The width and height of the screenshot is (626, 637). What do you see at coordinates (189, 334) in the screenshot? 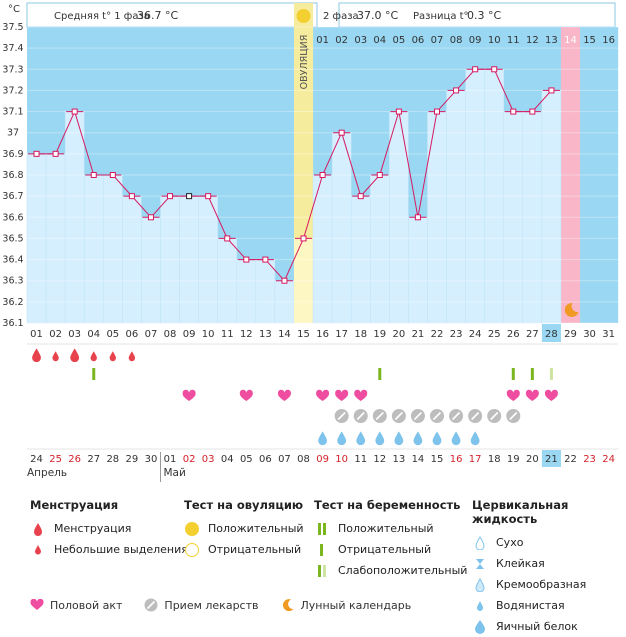
I see `day-label: 09` at bounding box center [189, 334].